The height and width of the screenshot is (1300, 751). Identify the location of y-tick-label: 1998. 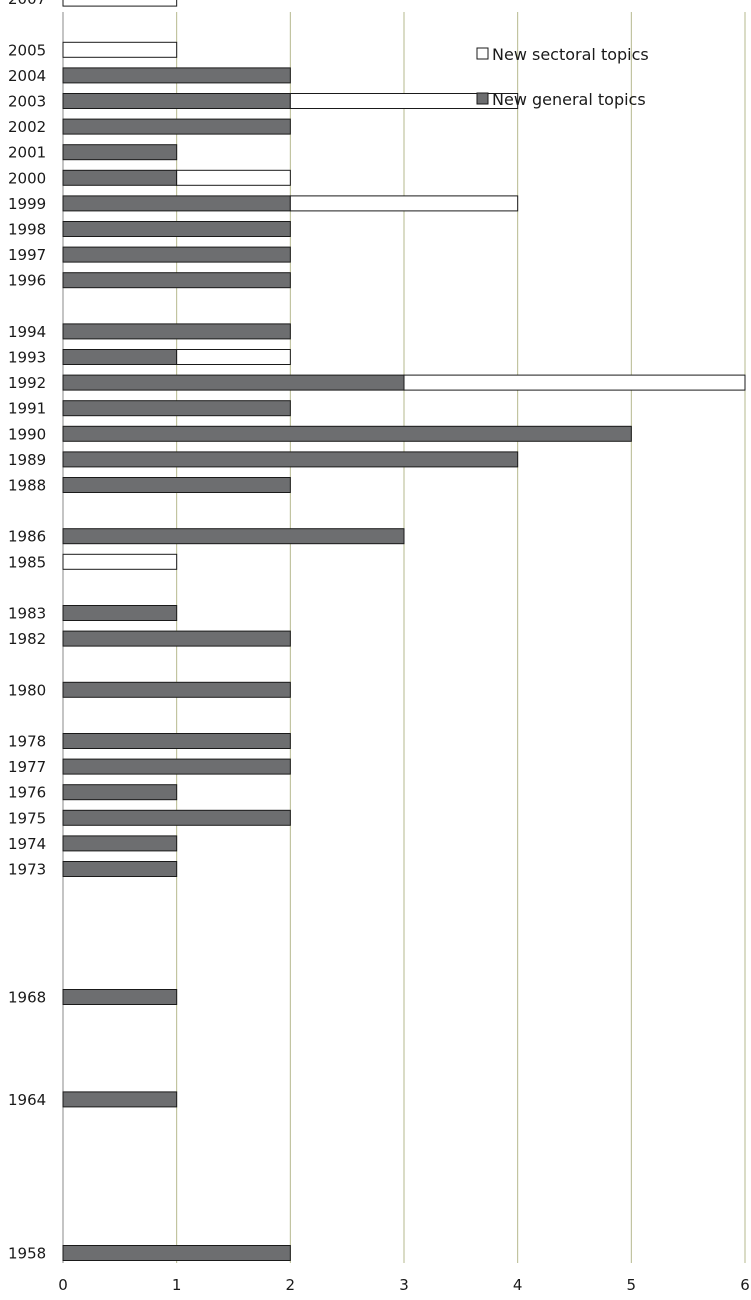
(27, 230).